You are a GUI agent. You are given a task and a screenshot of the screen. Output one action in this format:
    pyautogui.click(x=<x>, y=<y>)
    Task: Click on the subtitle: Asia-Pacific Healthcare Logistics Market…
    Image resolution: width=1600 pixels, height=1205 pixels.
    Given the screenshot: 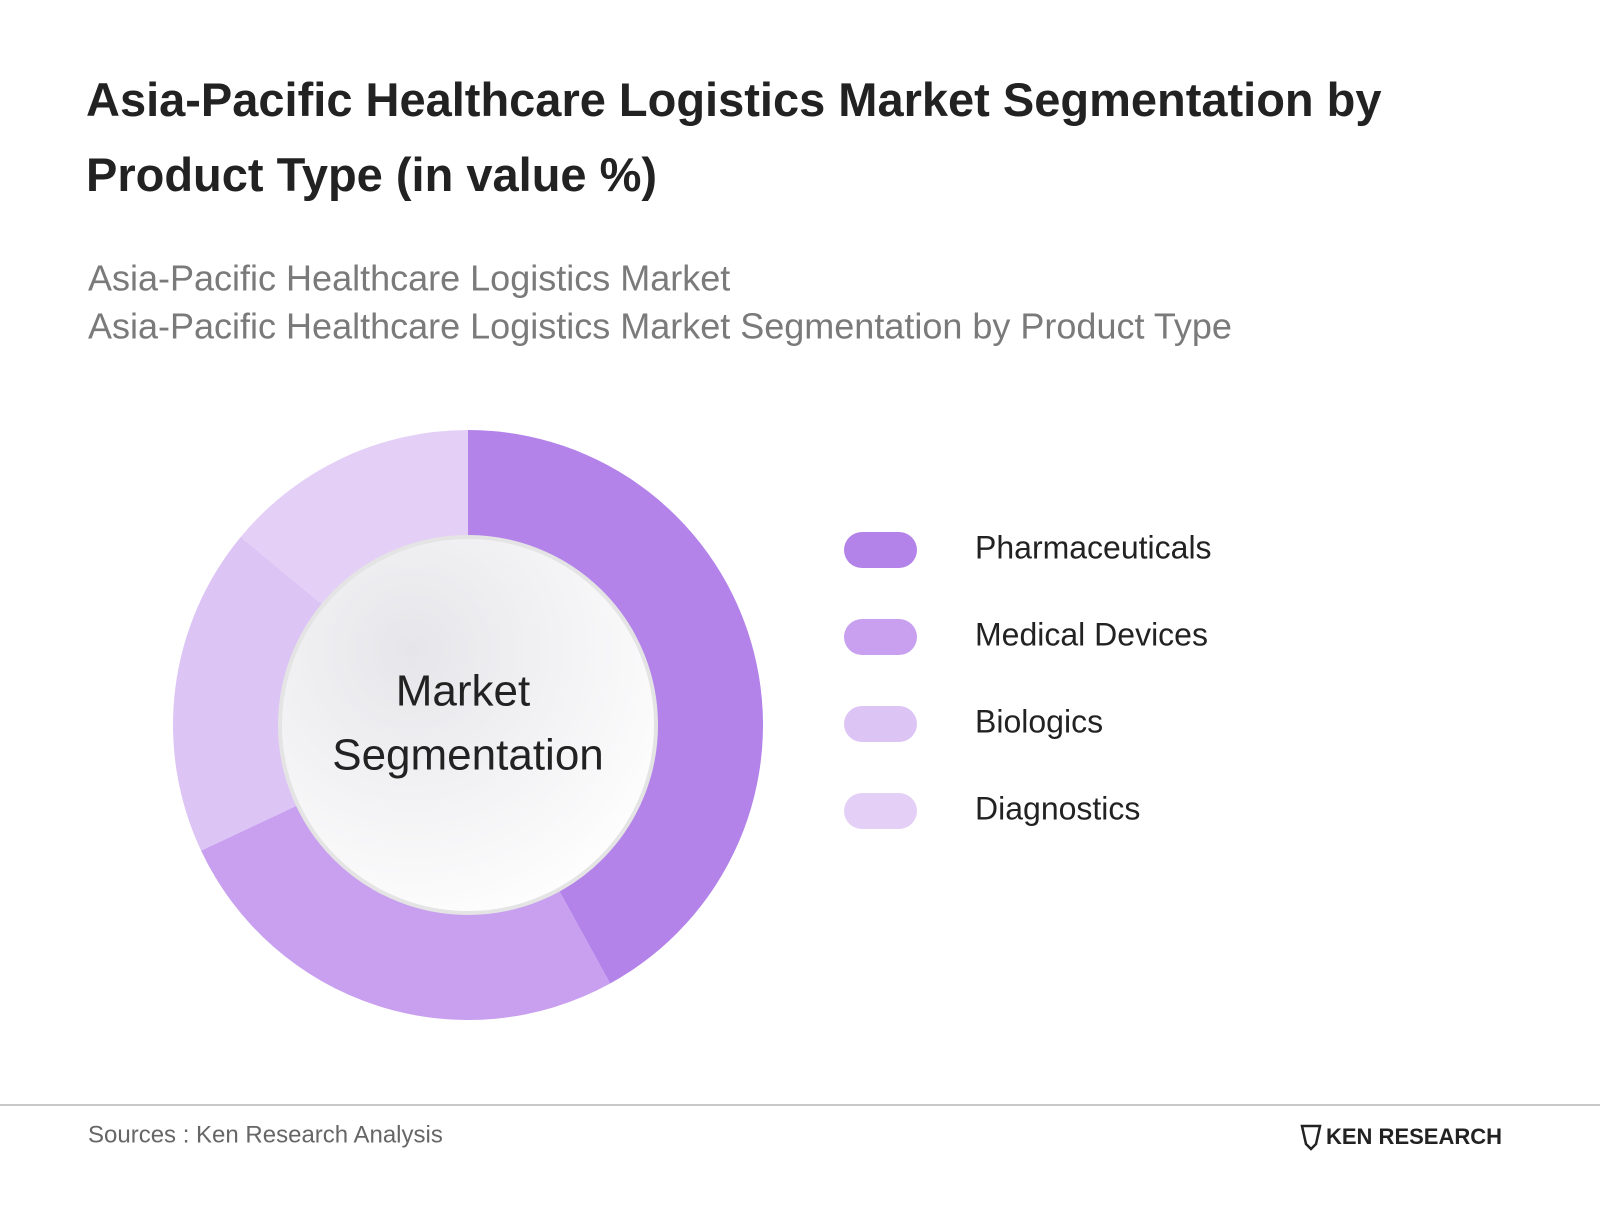 What is the action you would take?
    pyautogui.click(x=660, y=326)
    